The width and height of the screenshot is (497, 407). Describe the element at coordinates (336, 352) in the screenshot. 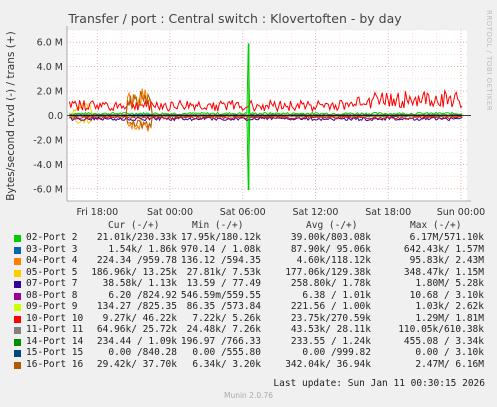

I see `legend-value-avg: 0.00 /999.82` at that location.